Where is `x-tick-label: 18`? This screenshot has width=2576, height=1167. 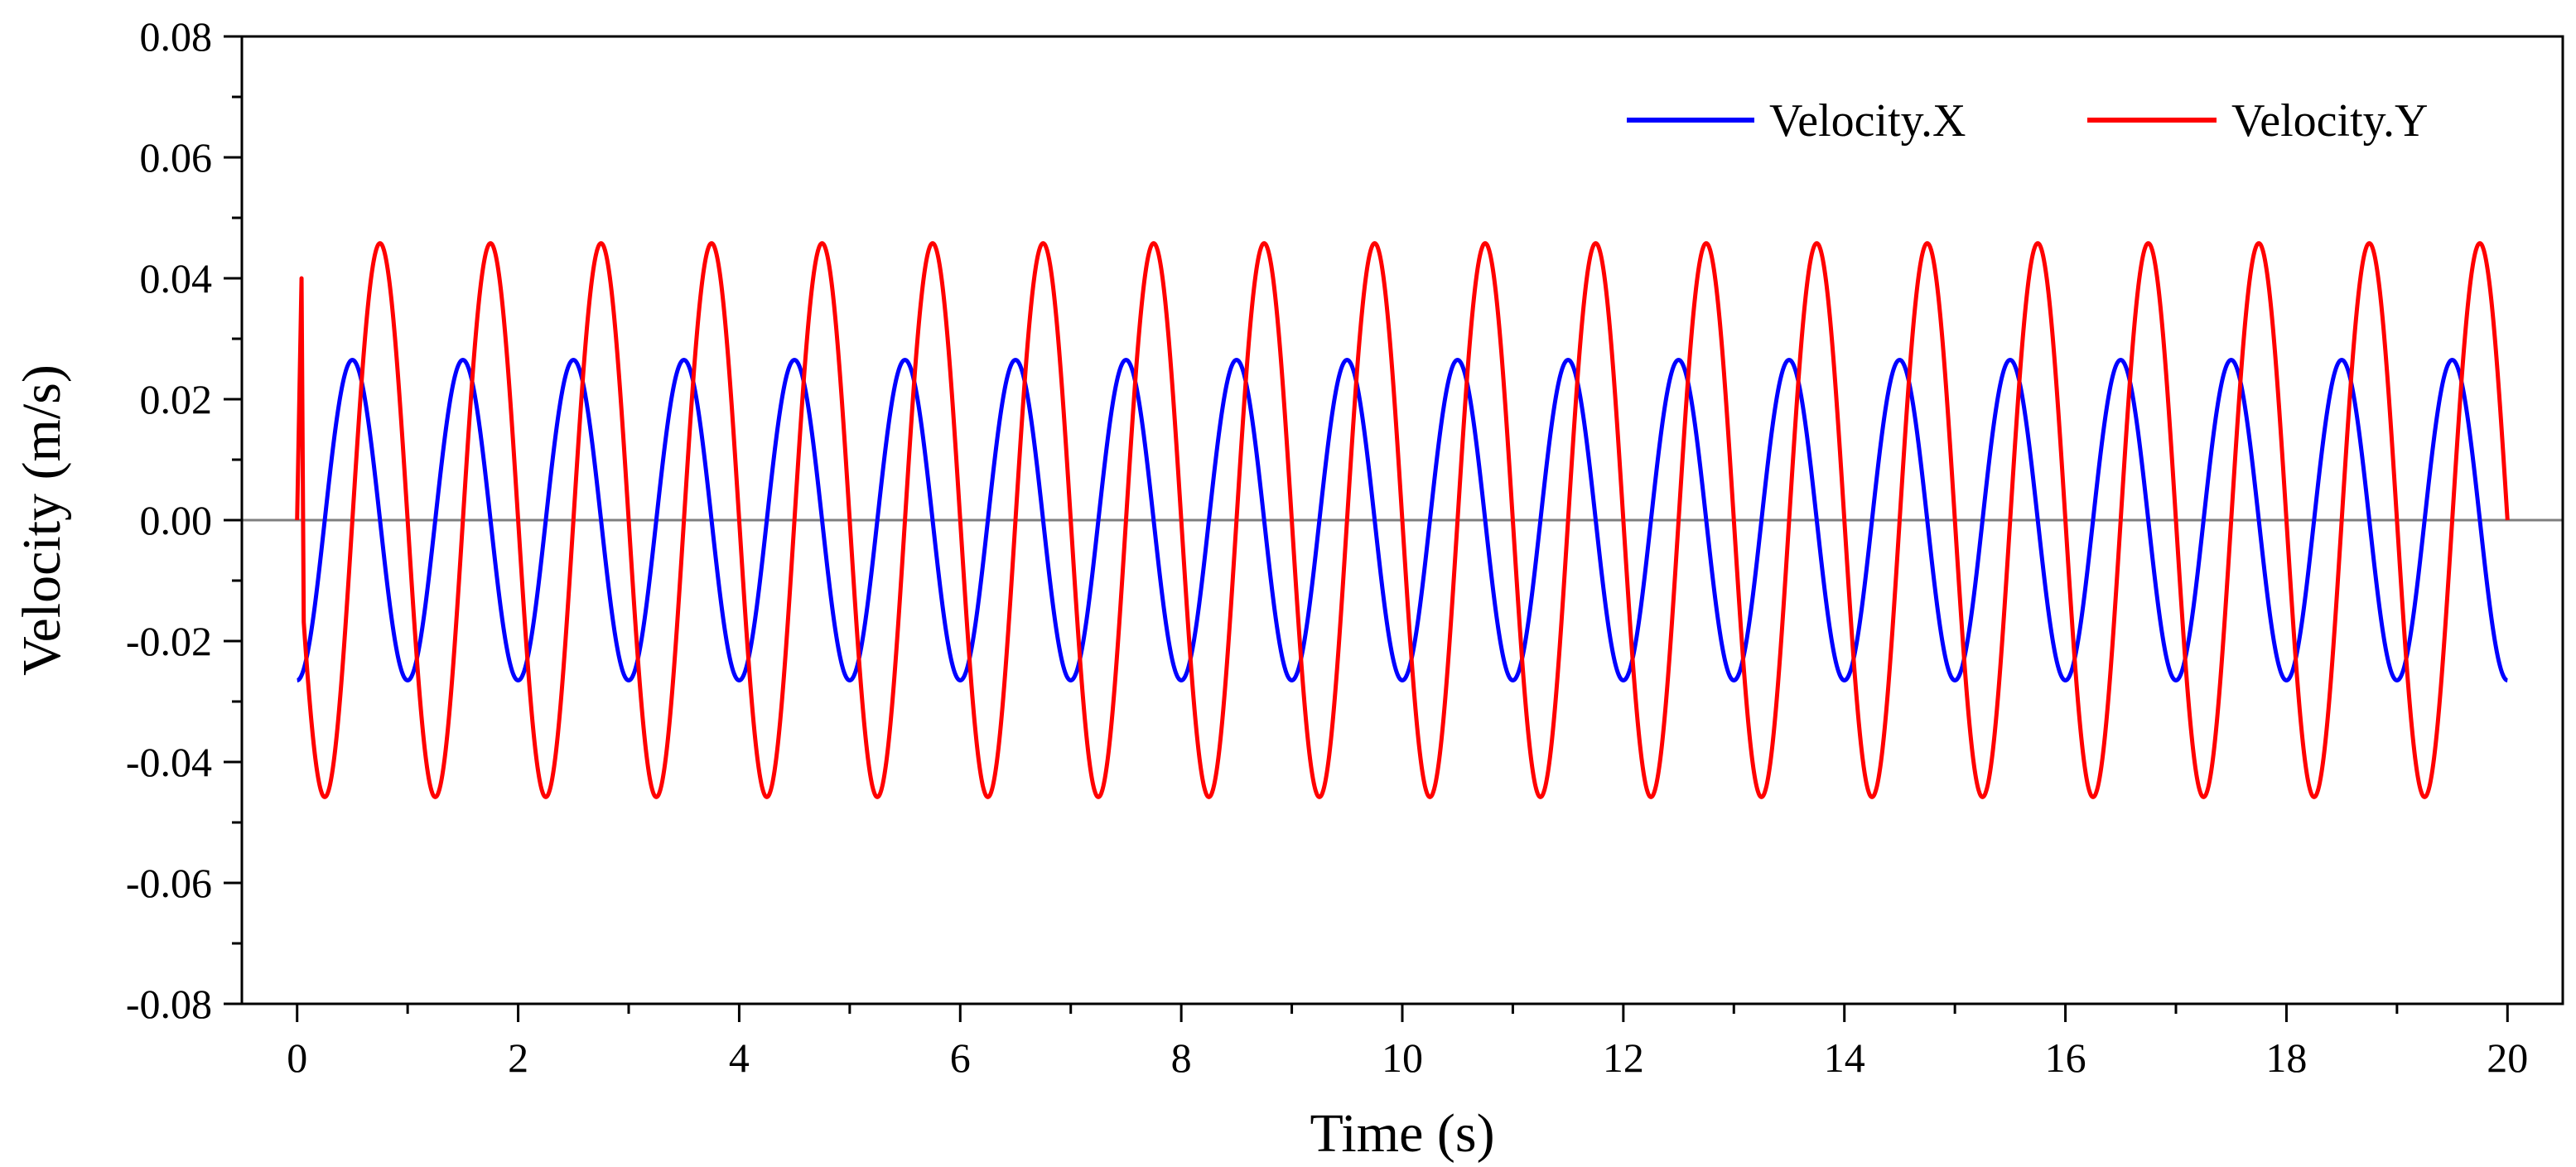 x-tick-label: 18 is located at coordinates (2286, 1057).